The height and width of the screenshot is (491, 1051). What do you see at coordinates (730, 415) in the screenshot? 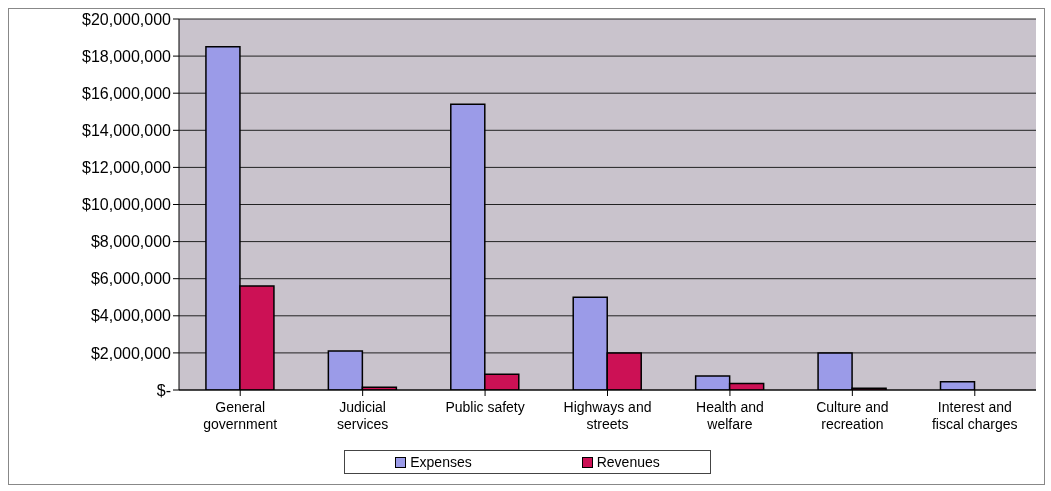
I see `x-tick-label: Health and welfare` at bounding box center [730, 415].